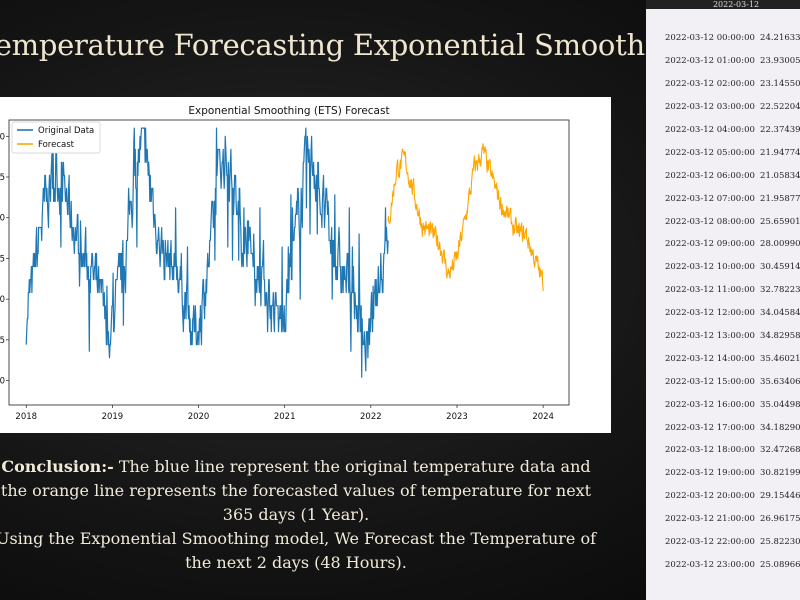 This screenshot has height=600, width=800. Describe the element at coordinates (780, 107) in the screenshot. I see `row-value: 22.522041` at that location.